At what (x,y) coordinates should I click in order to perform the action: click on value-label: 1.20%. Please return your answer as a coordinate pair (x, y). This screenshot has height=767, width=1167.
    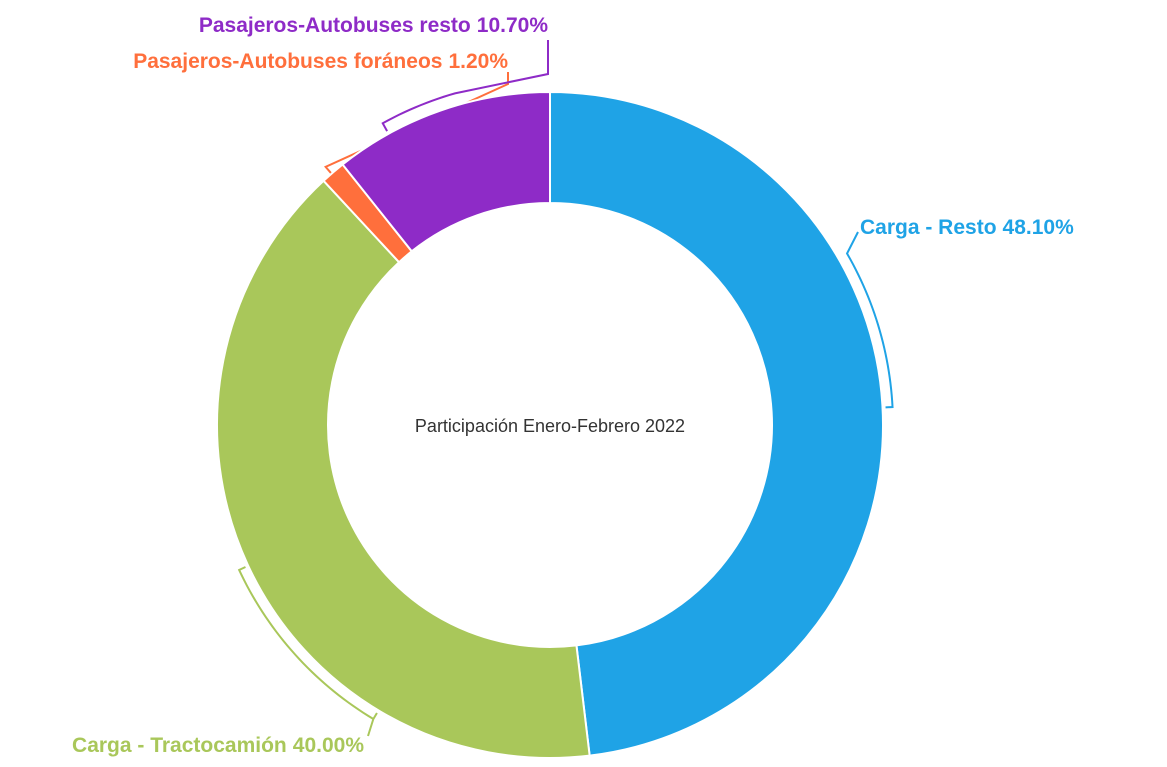
    Looking at the image, I should click on (478, 61).